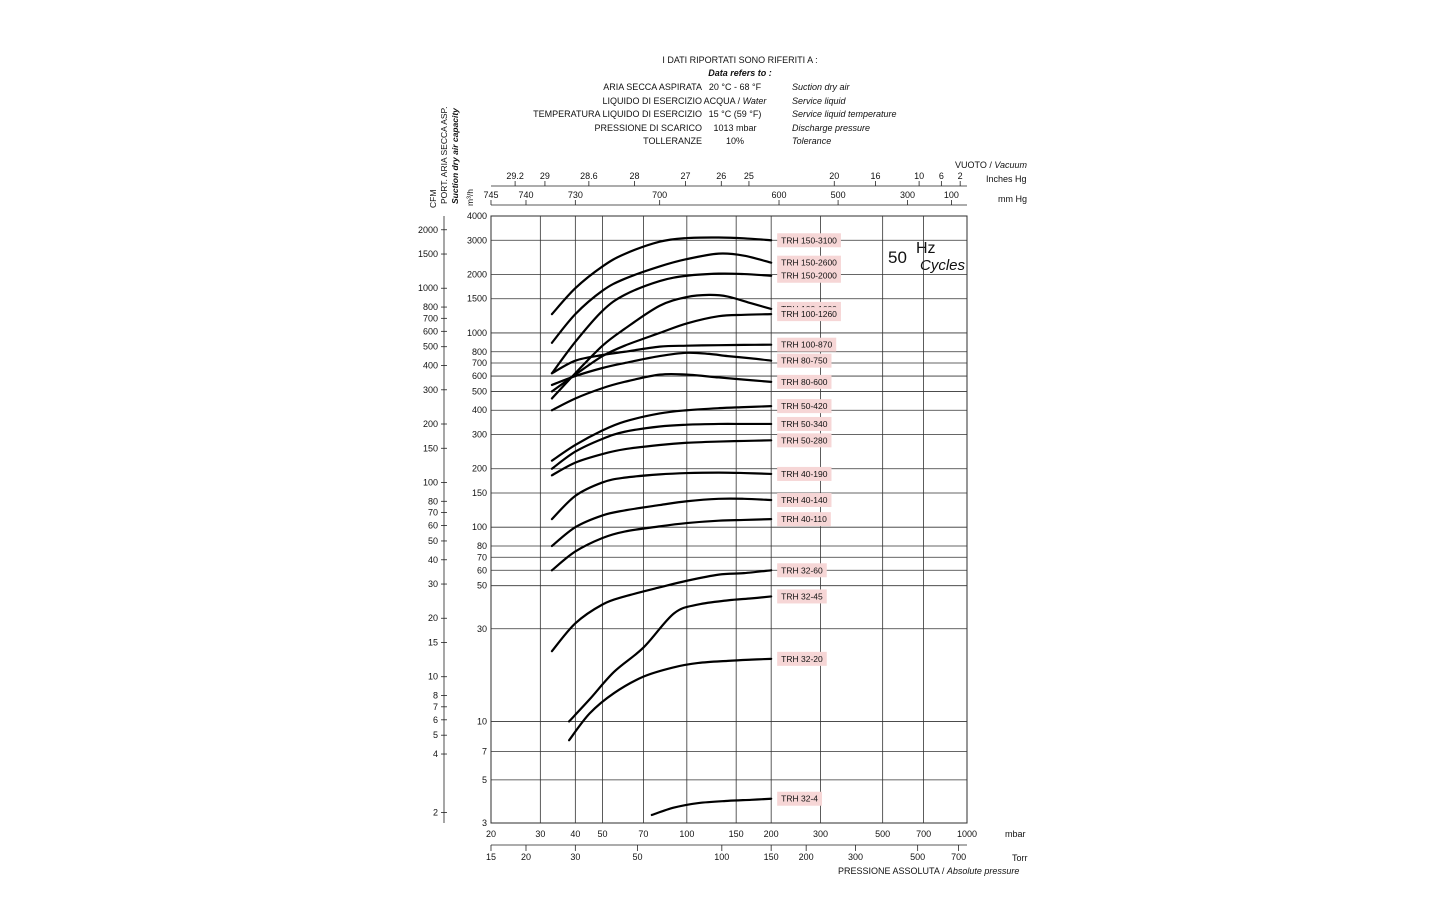  What do you see at coordinates (479, 391) in the screenshot?
I see `y-tick-label-m3h: 500` at bounding box center [479, 391].